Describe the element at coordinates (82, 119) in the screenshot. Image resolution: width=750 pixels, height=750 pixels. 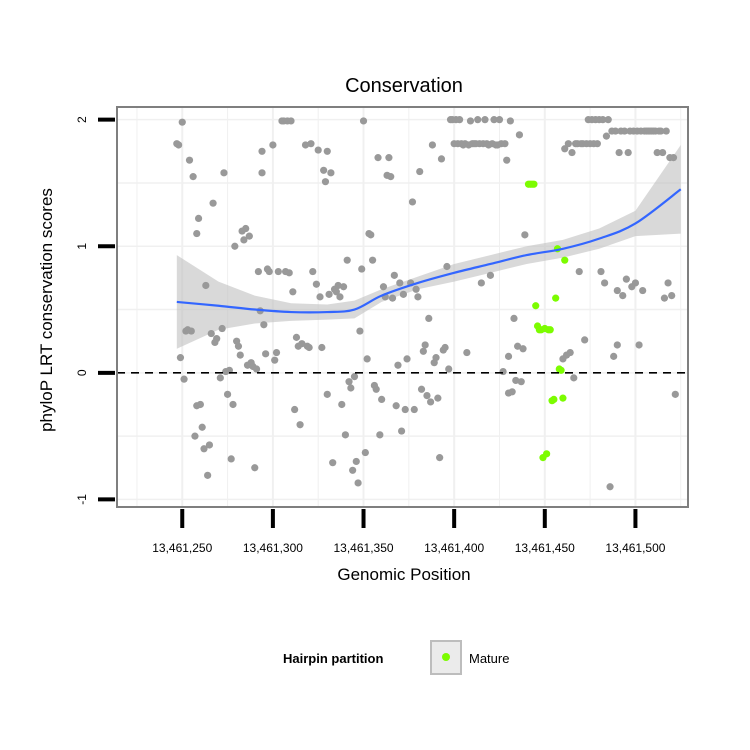
I see `y-tick-label: 2` at that location.